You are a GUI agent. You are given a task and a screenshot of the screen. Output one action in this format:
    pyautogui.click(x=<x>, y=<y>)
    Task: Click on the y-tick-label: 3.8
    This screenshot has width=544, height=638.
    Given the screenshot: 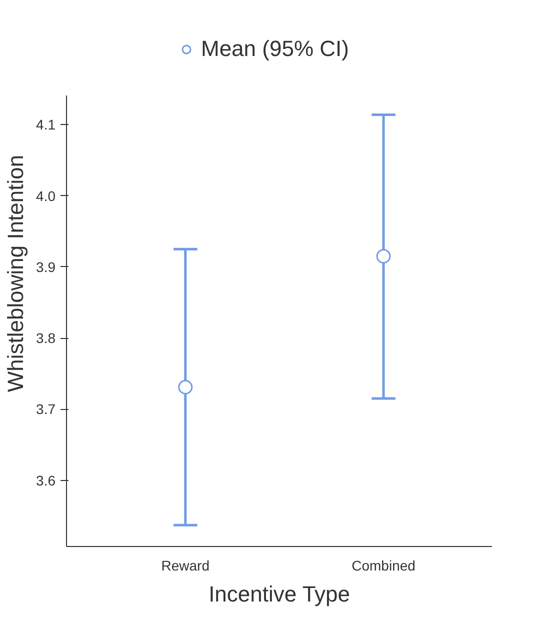 What is the action you would take?
    pyautogui.click(x=46, y=338)
    